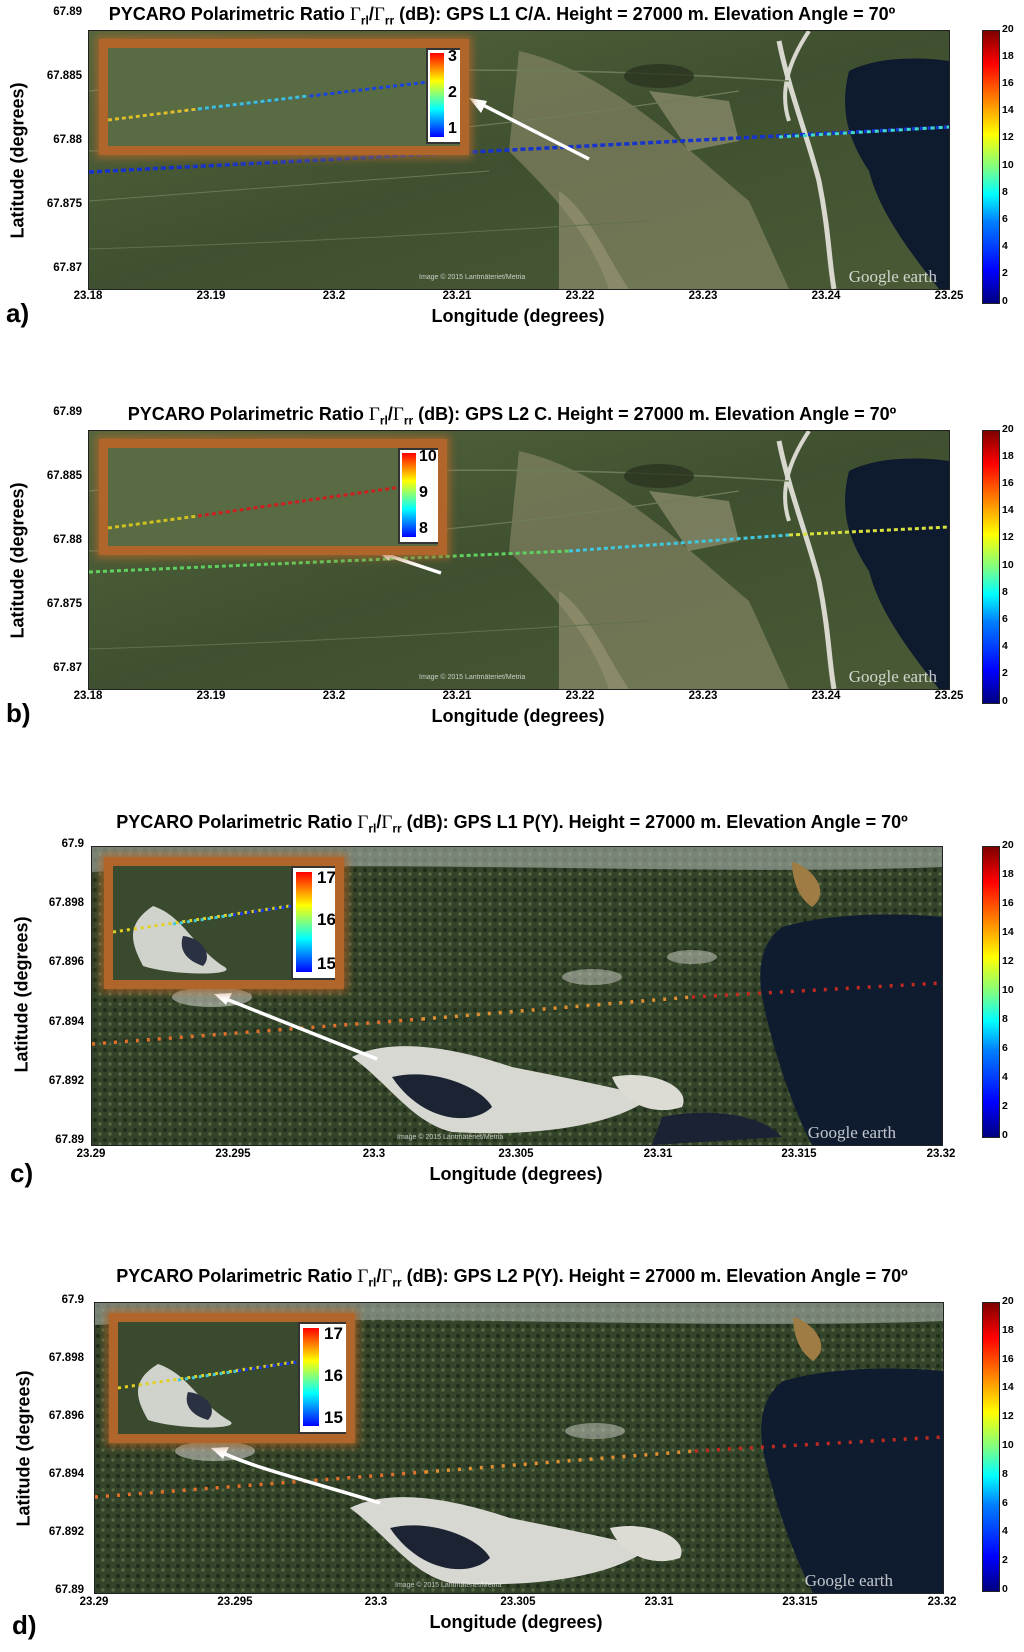 The height and width of the screenshot is (1652, 1024). I want to click on inset-tick-min: 8, so click(423, 528).